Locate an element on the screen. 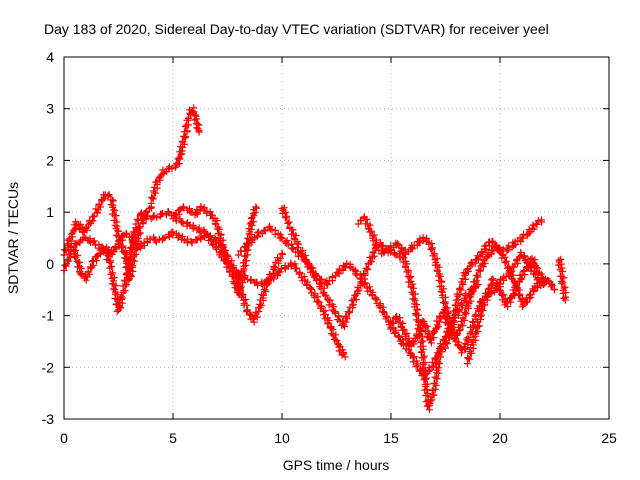 The image size is (640, 480). x-tick-label: 5 is located at coordinates (173, 438).